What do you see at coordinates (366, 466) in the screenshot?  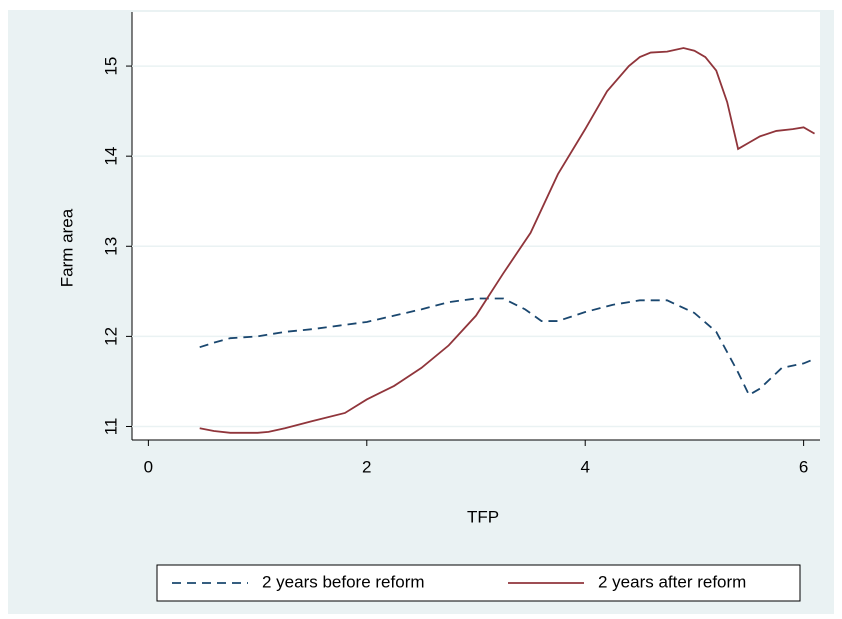 I see `x-tick-label: 2` at bounding box center [366, 466].